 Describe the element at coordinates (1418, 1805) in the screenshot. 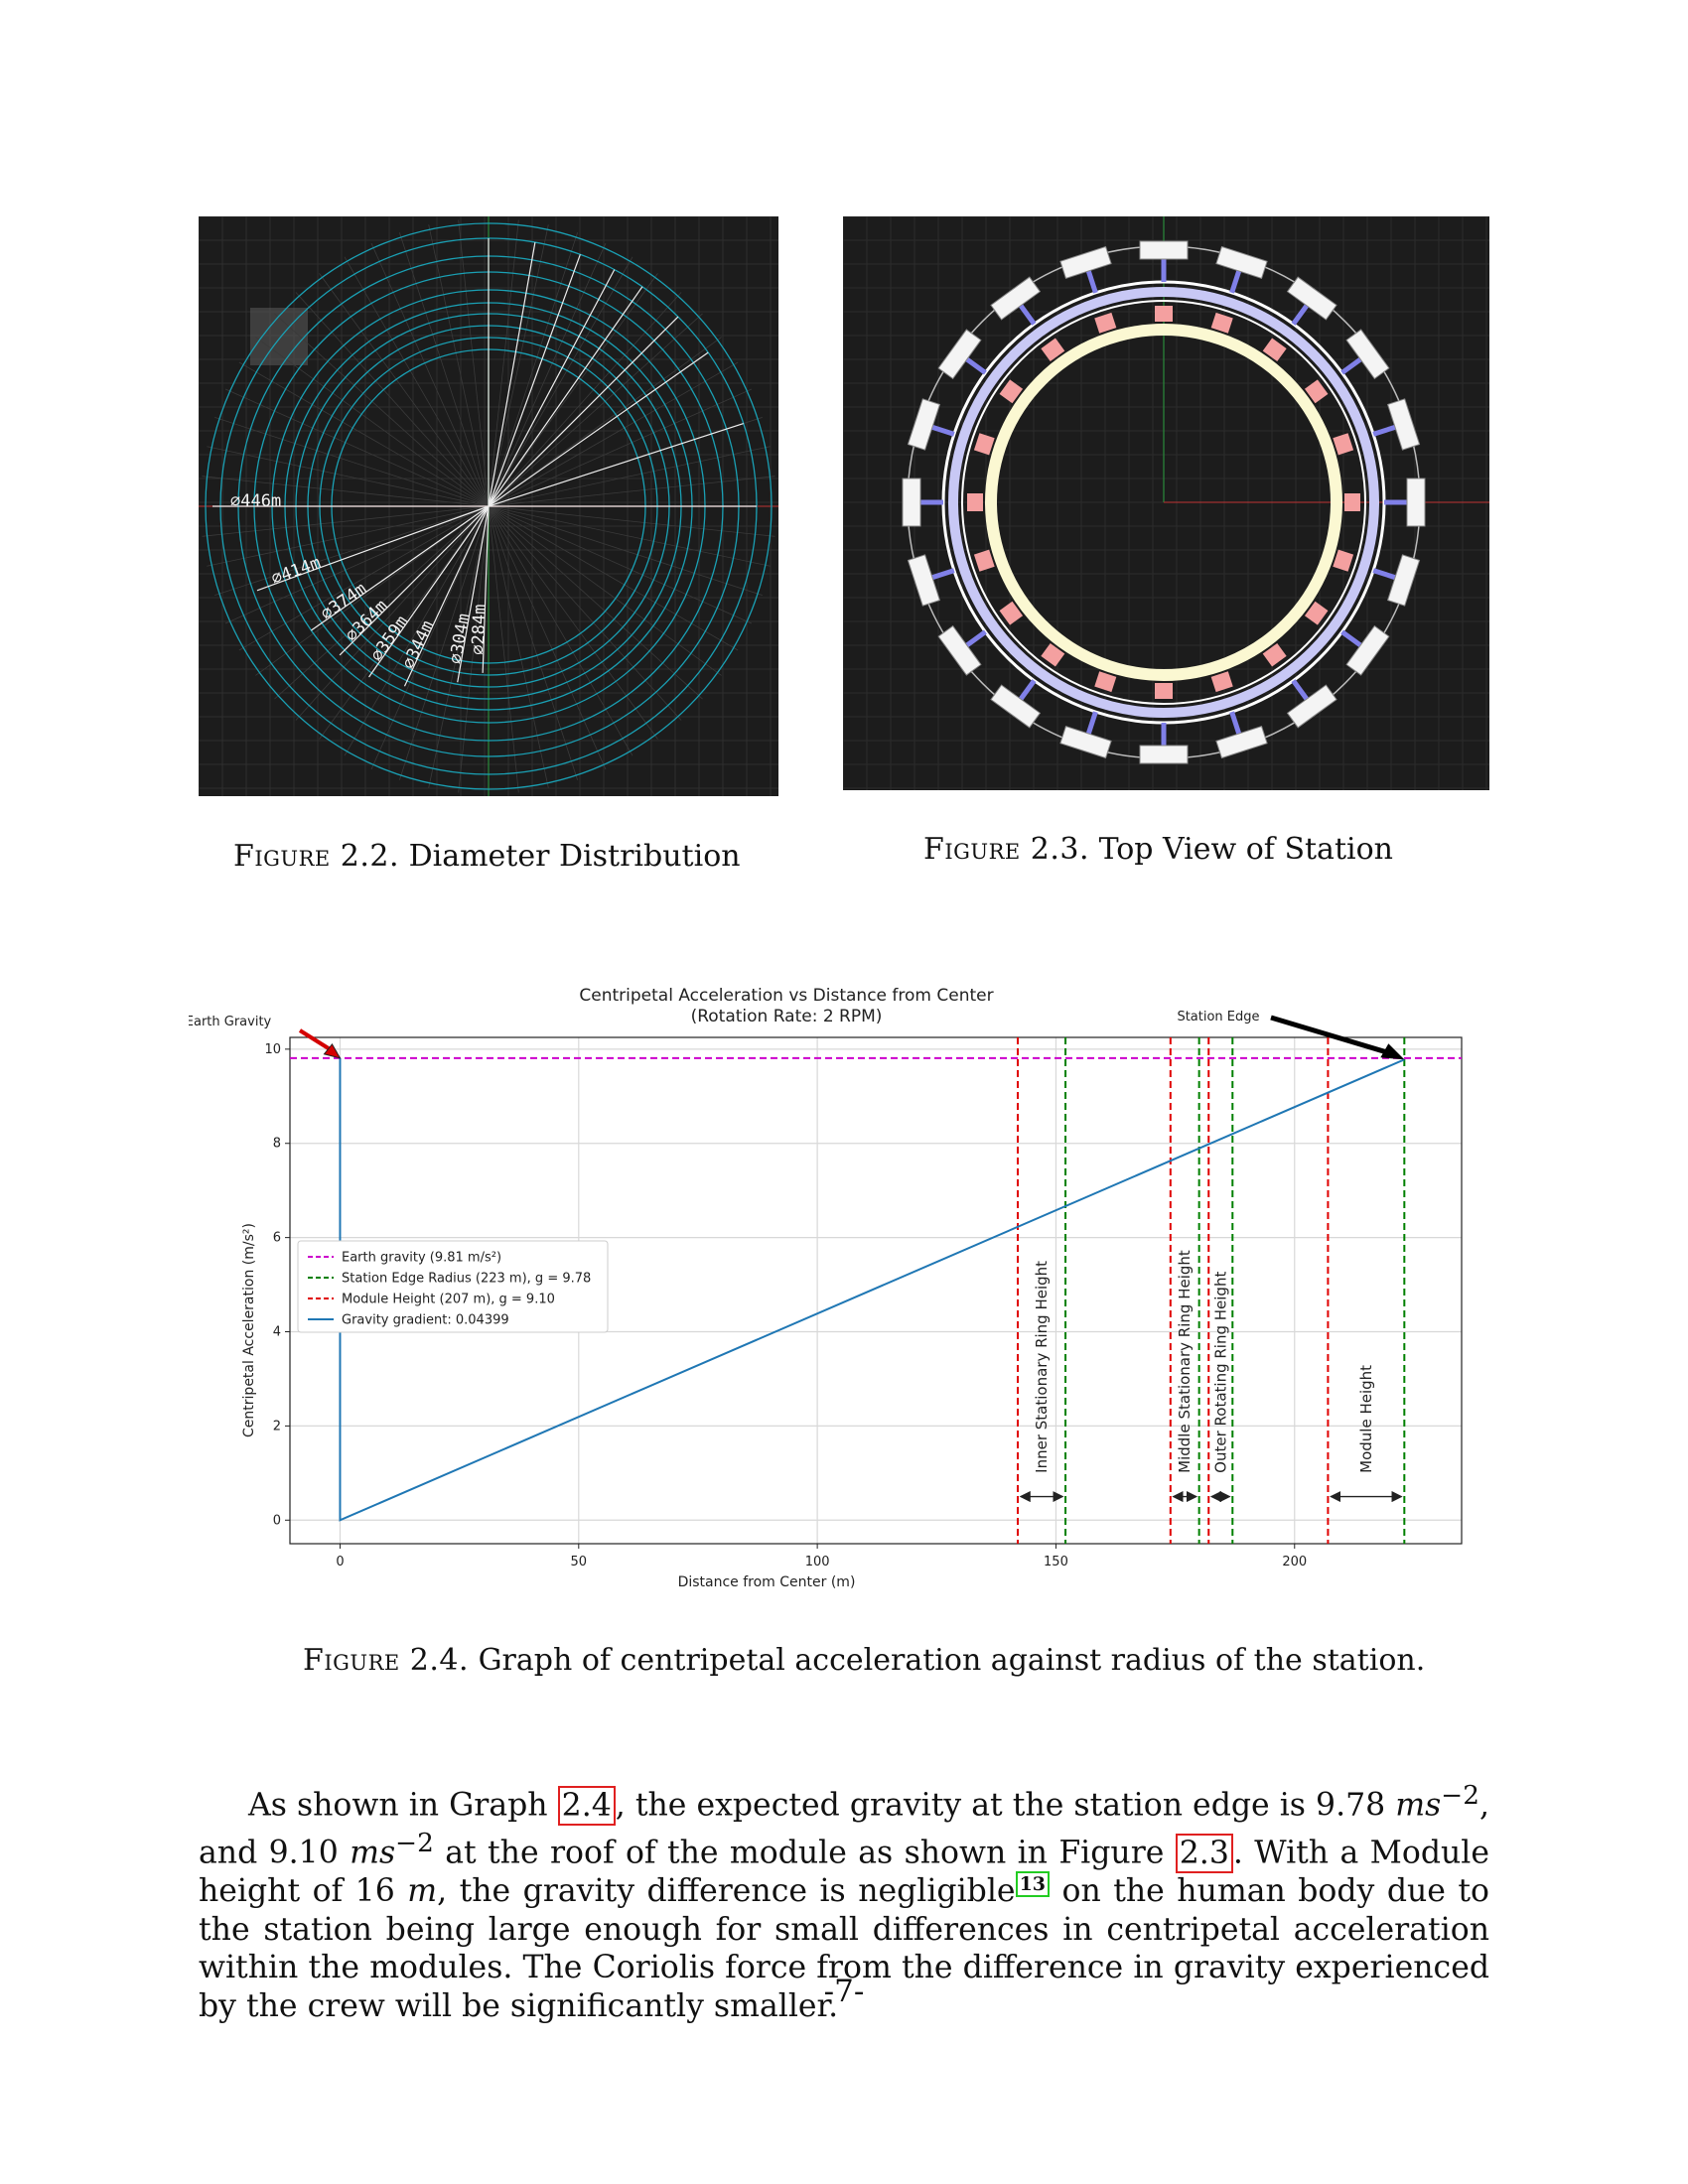

I see `unit: ms` at that location.